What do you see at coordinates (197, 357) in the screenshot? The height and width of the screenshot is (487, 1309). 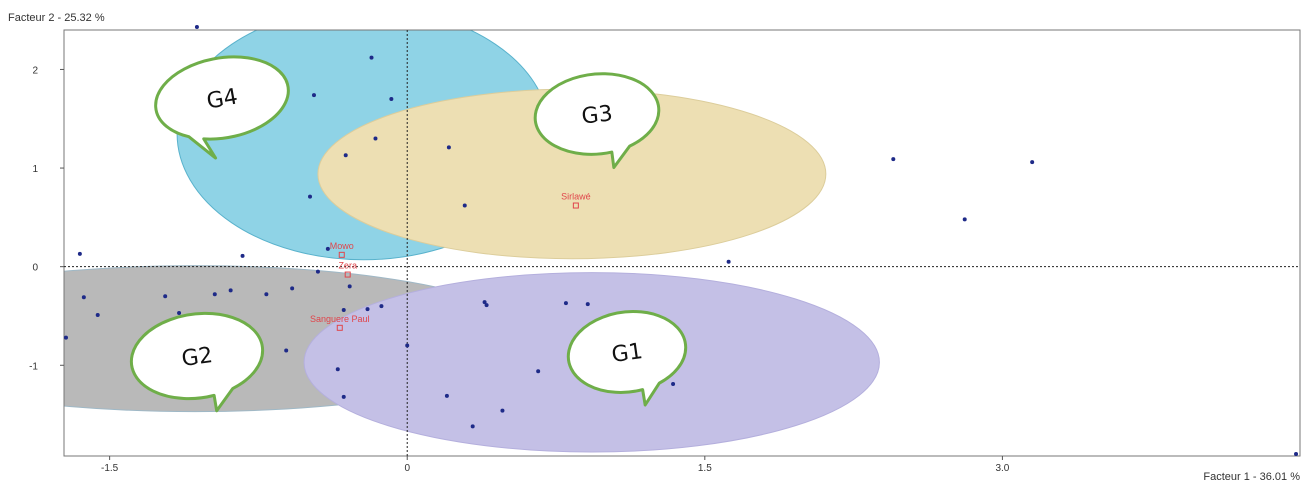 I see `callout-label: G2` at bounding box center [197, 357].